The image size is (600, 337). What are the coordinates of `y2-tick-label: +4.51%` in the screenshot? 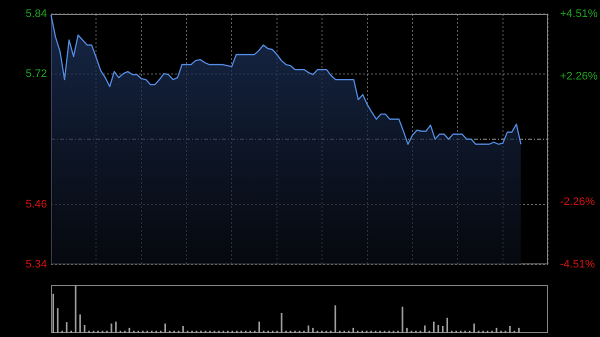 It's located at (579, 14).